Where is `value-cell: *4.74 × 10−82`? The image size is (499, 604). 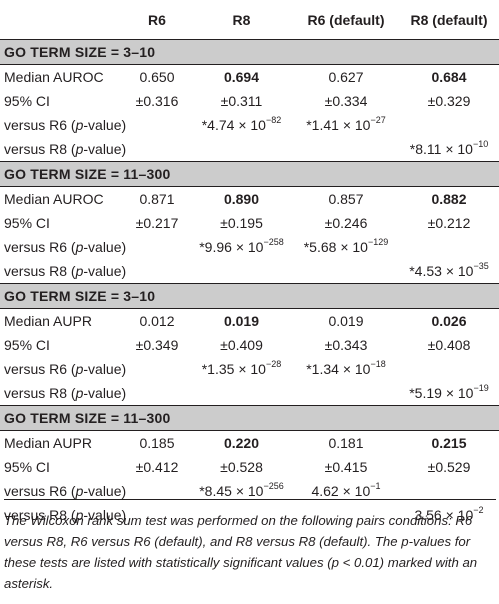
value-cell: *4.74 × 10−82 is located at coordinates (241, 125).